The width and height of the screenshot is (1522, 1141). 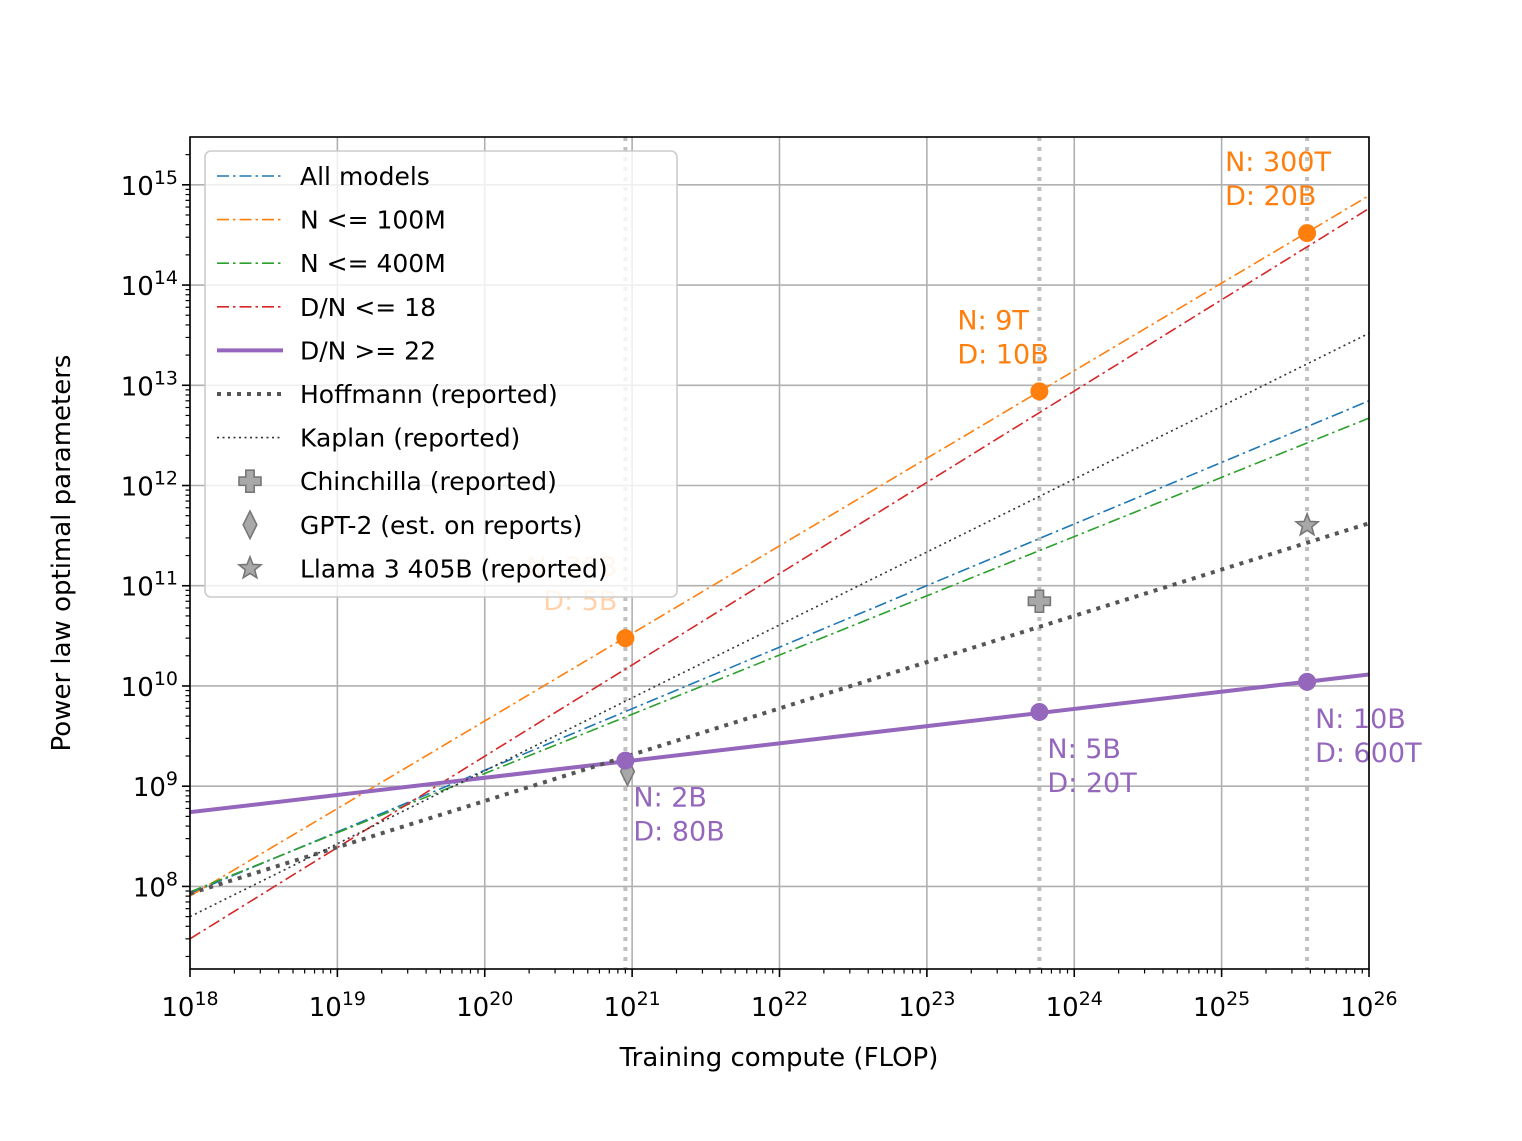 What do you see at coordinates (337, 1005) in the screenshot?
I see `x-tick-label: 1019` at bounding box center [337, 1005].